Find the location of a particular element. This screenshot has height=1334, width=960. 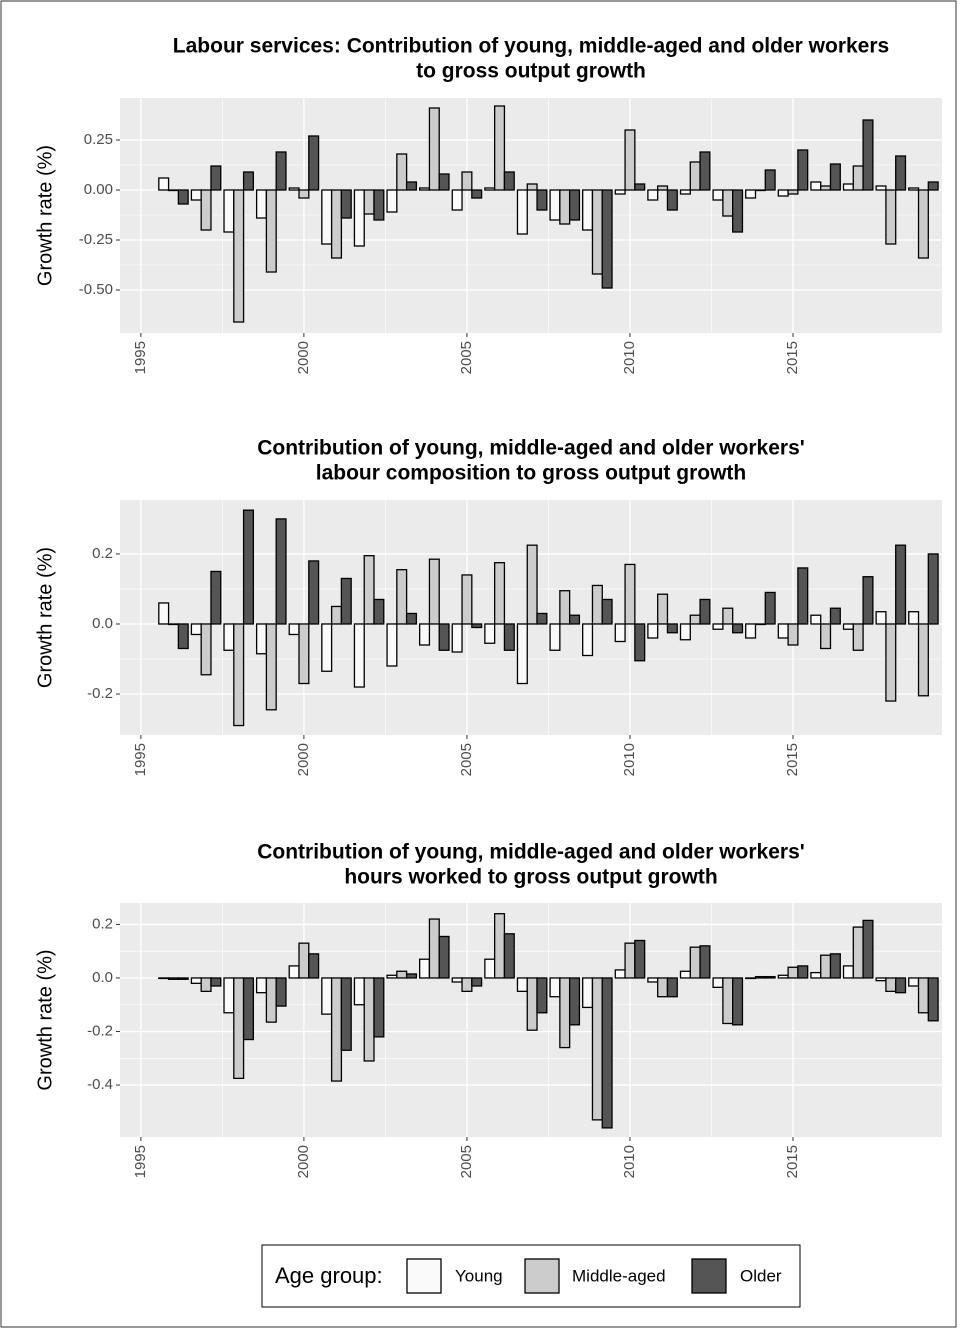

y-tick-label: -0.50 is located at coordinates (96, 289).